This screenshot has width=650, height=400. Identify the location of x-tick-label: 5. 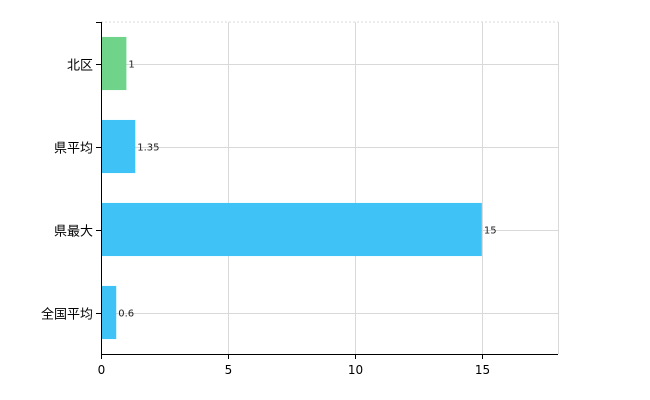
(229, 370).